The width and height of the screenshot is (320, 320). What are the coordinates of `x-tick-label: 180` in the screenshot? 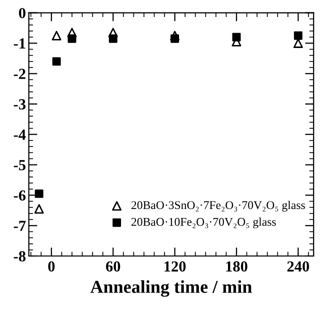 It's located at (237, 266).